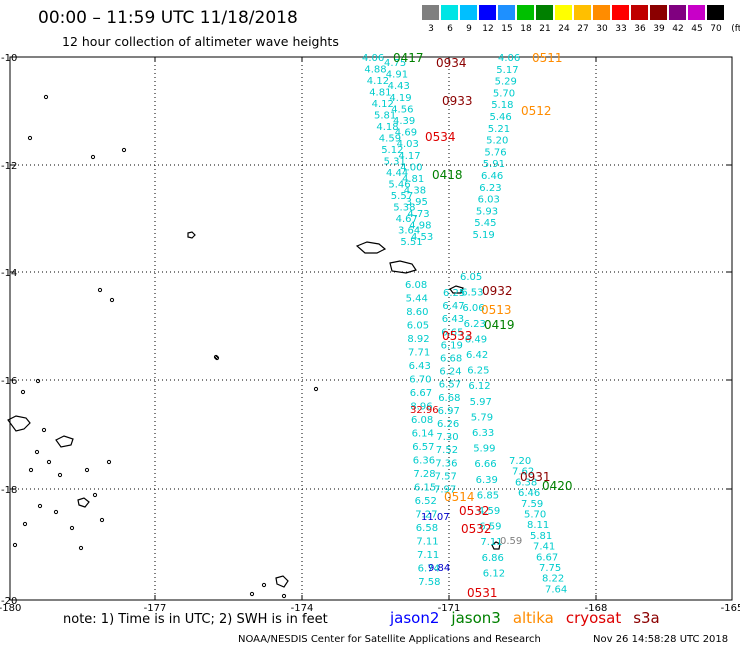  What do you see at coordinates (509, 58) in the screenshot?
I see `swh-value: 4.06` at bounding box center [509, 58].